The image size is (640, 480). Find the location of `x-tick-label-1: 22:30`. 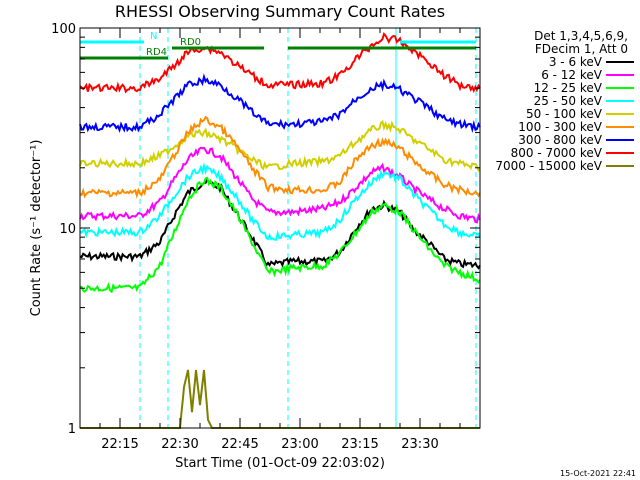

x-tick-label-1: 22:30 is located at coordinates (179, 444).